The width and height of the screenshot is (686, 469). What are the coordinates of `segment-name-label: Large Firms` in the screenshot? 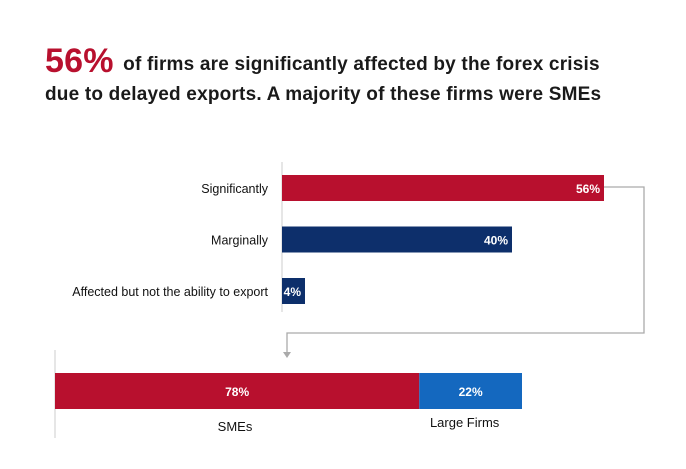 It's located at (465, 422).